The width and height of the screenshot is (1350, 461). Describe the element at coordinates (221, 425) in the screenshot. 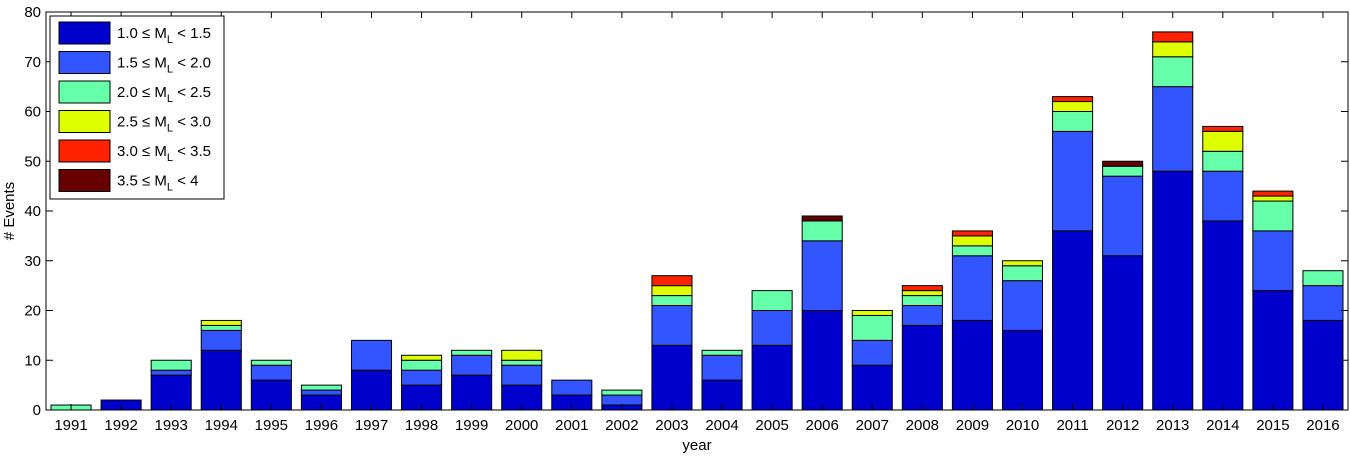

I see `x-tick-label: 1994` at that location.